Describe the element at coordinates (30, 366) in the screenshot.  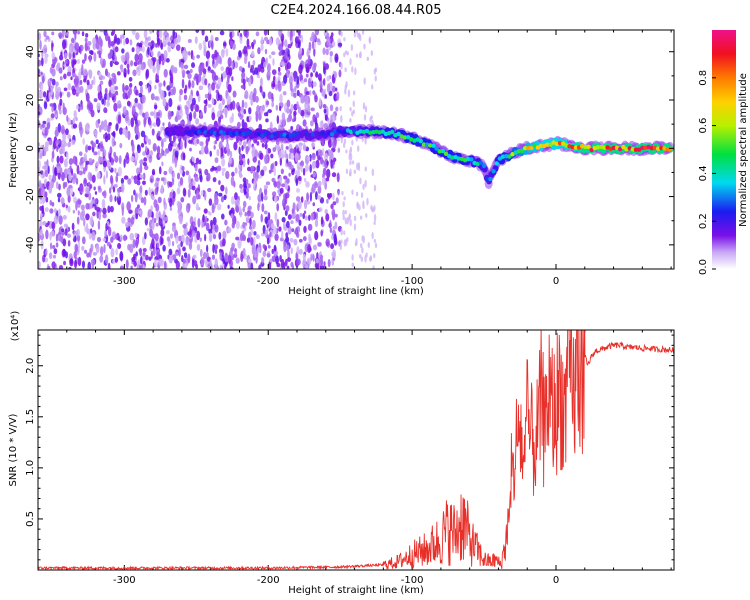
I see `y-tick-label: 2.0` at that location.